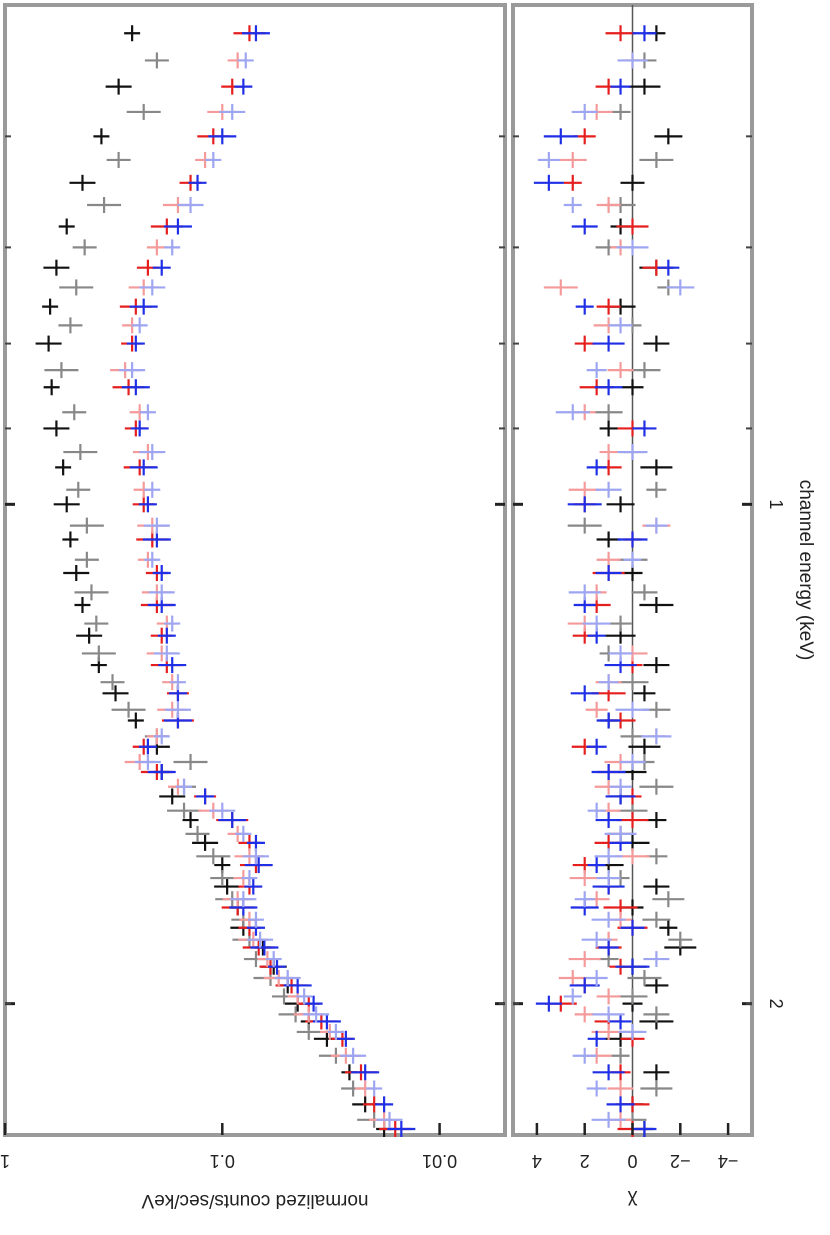 The width and height of the screenshot is (830, 1235). I want to click on residual-tick-label: −4, so click(728, 1161).